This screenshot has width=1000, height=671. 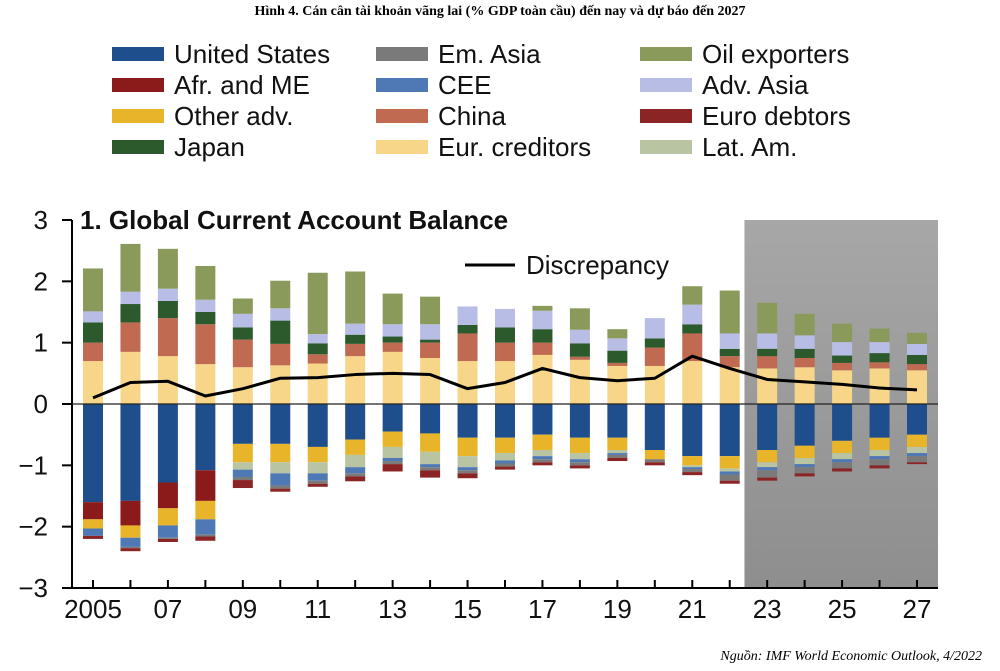 I want to click on x-tick-label: 11, so click(x=317, y=609).